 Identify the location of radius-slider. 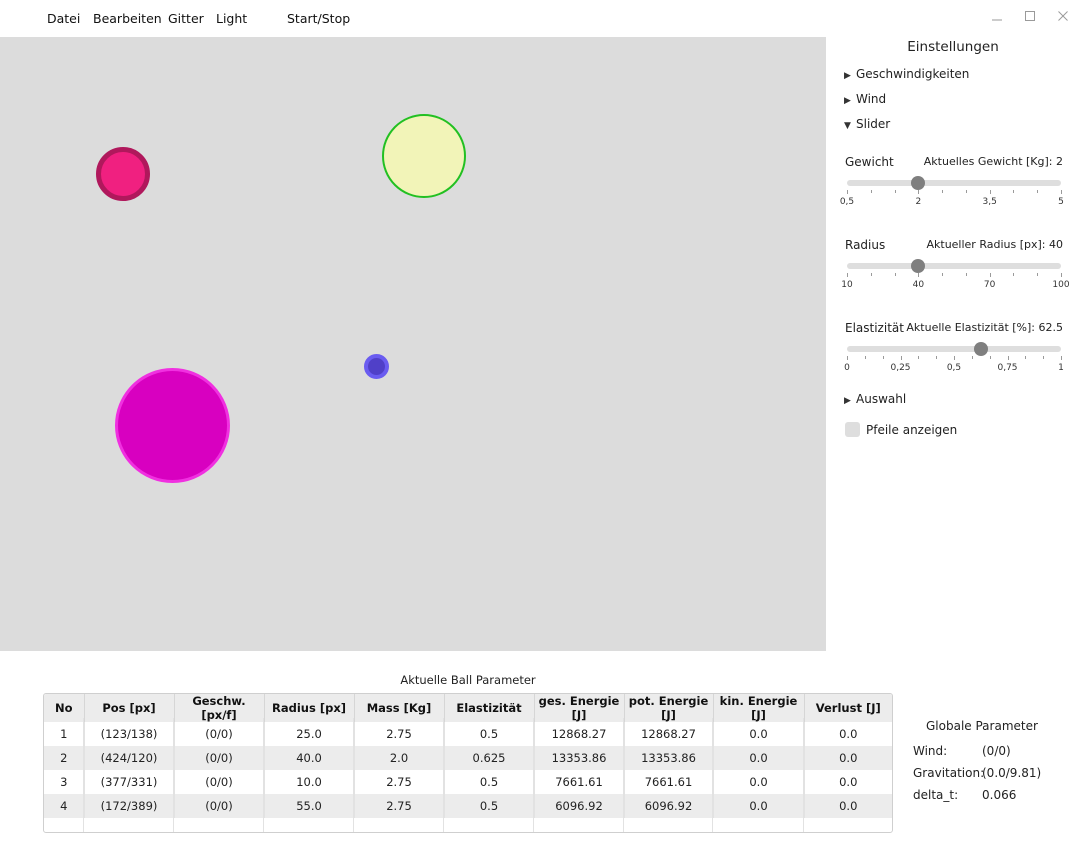
(954, 266).